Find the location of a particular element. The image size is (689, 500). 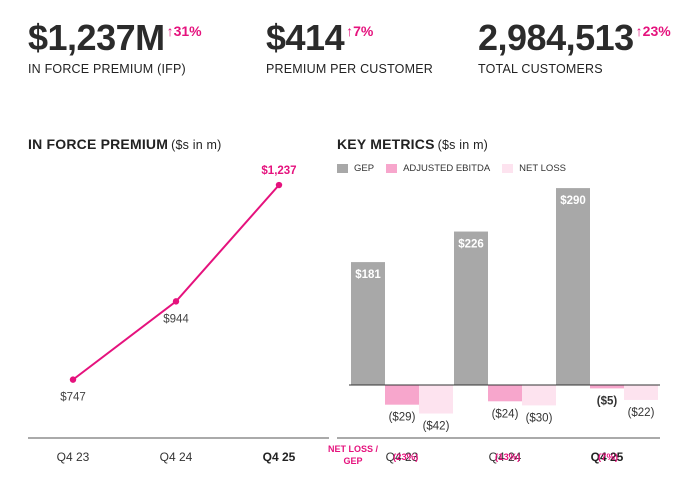

kpi-premium-per-customer: $414 ↑7% PREMIUM PER CUSTOMER is located at coordinates (349, 45).